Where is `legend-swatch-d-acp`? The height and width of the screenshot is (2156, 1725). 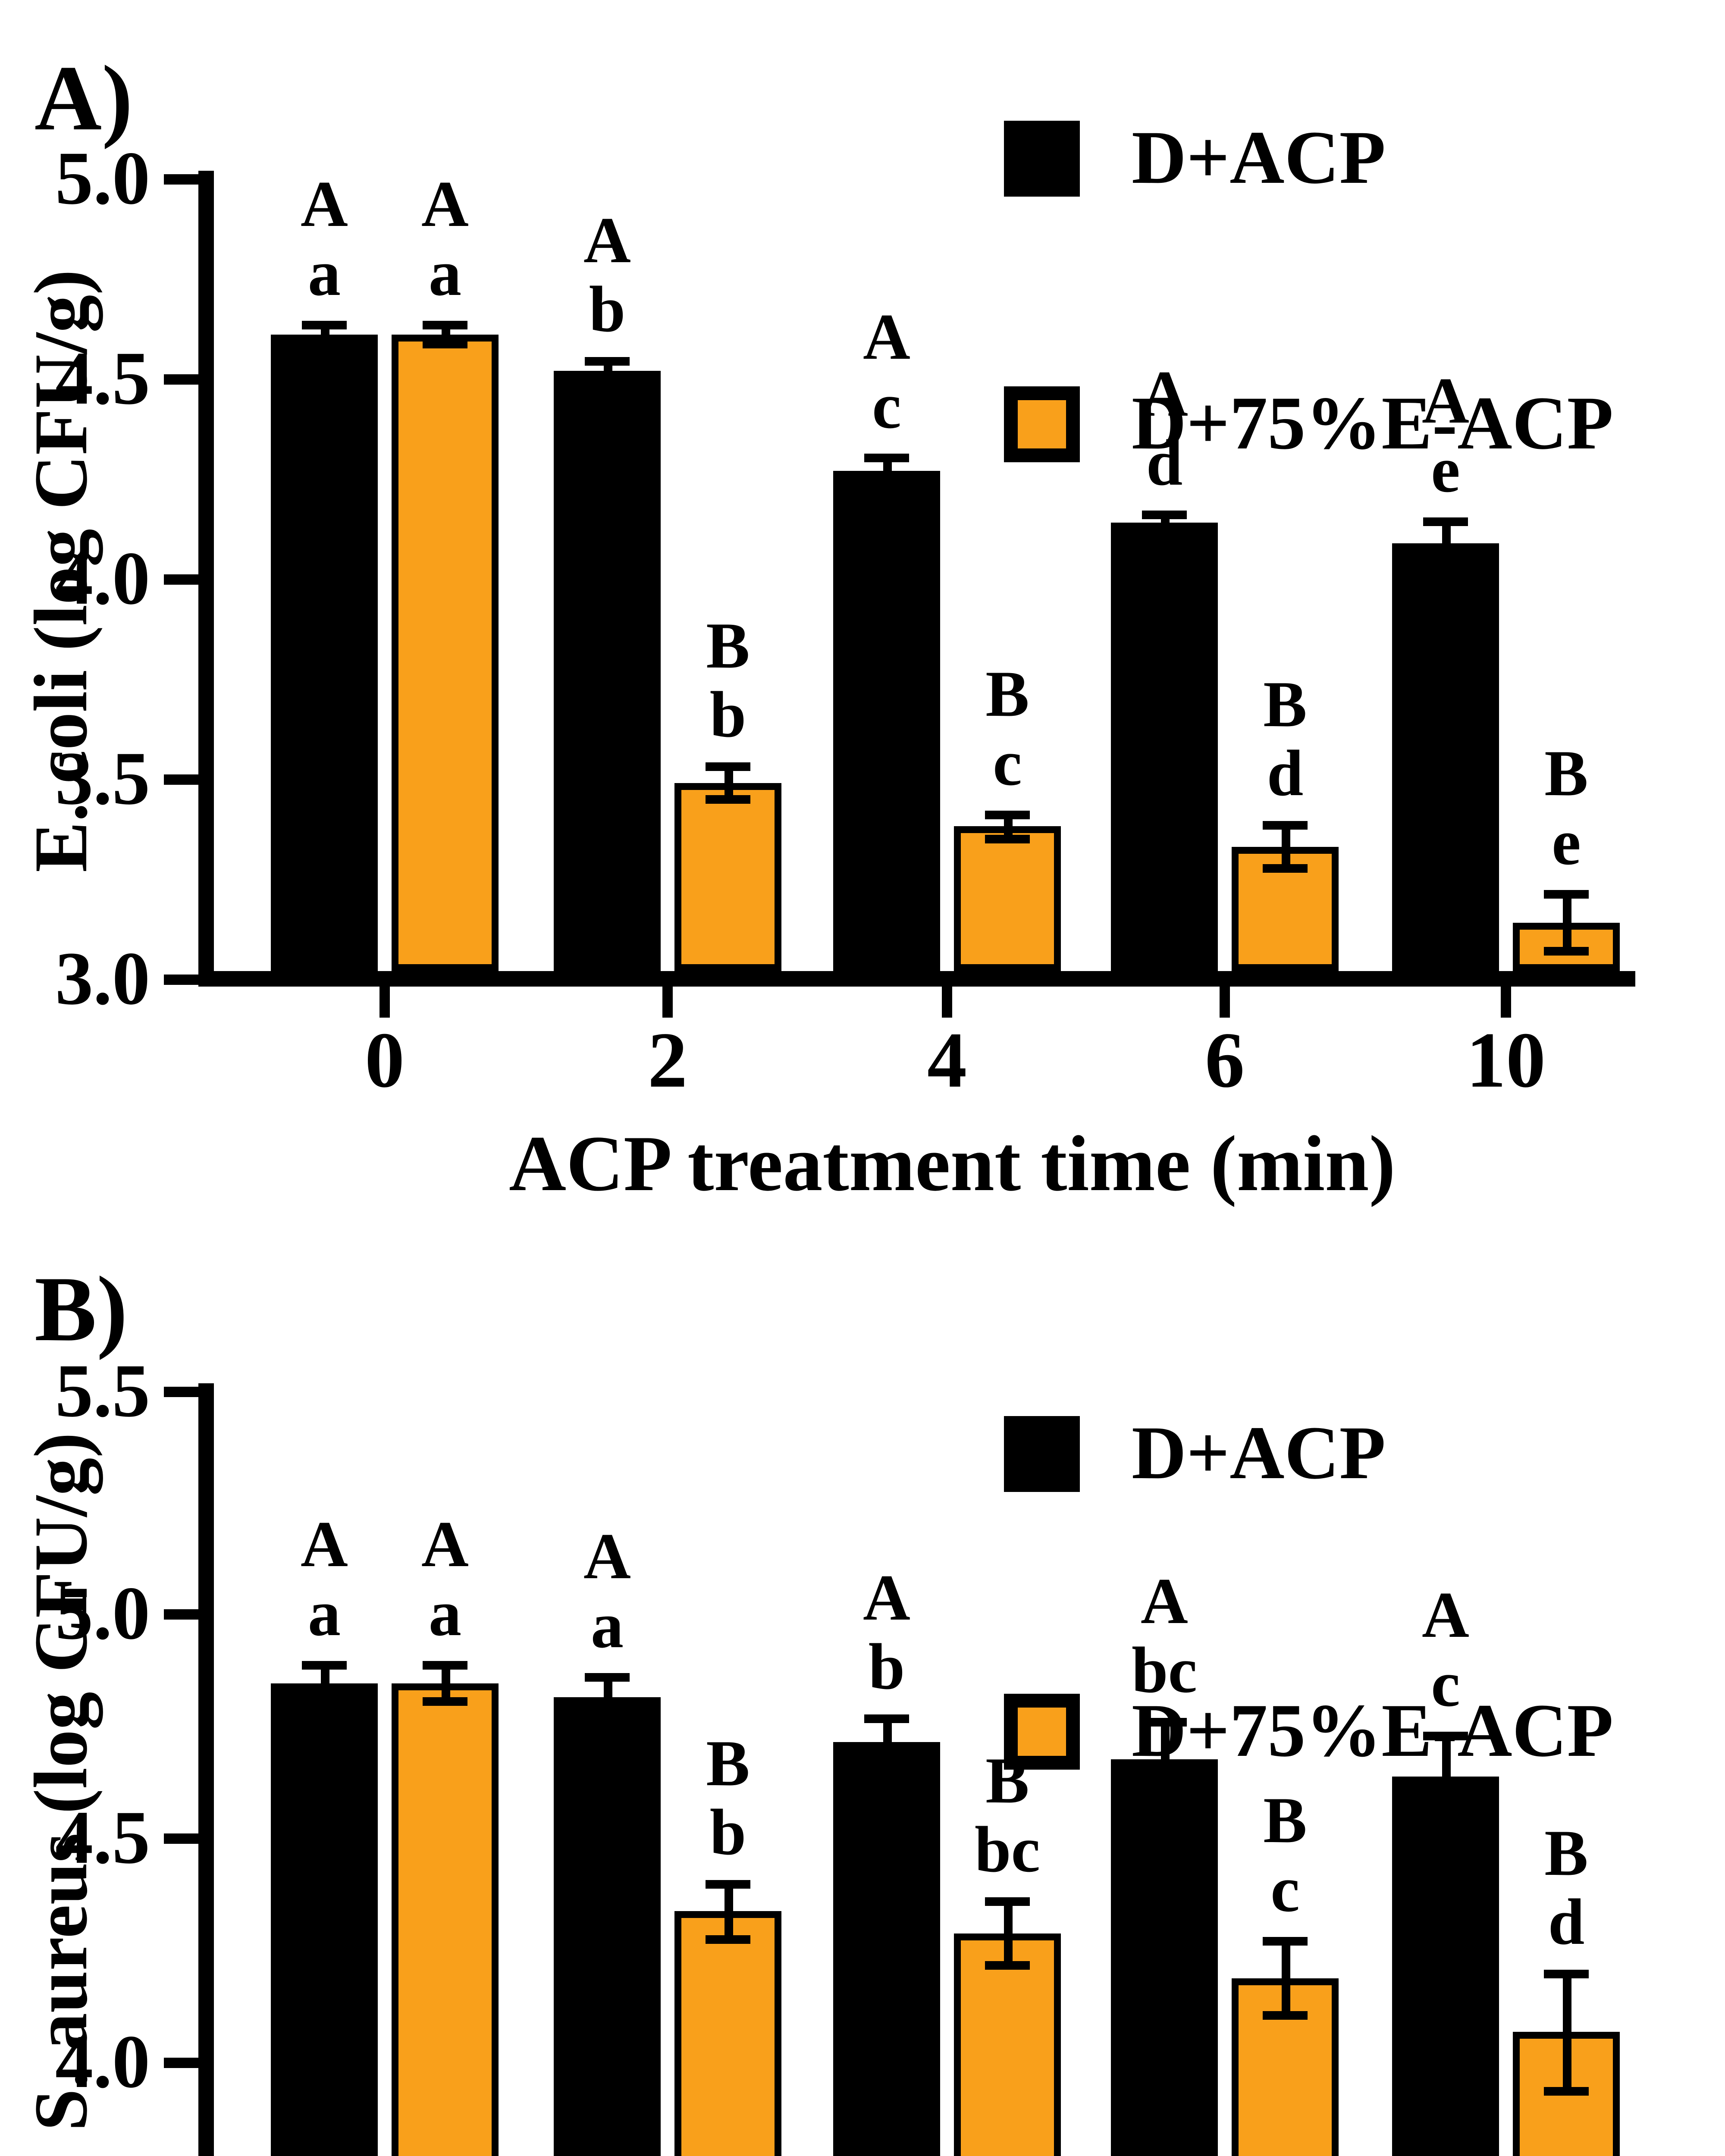
legend-swatch-d-acp is located at coordinates (1042, 159).